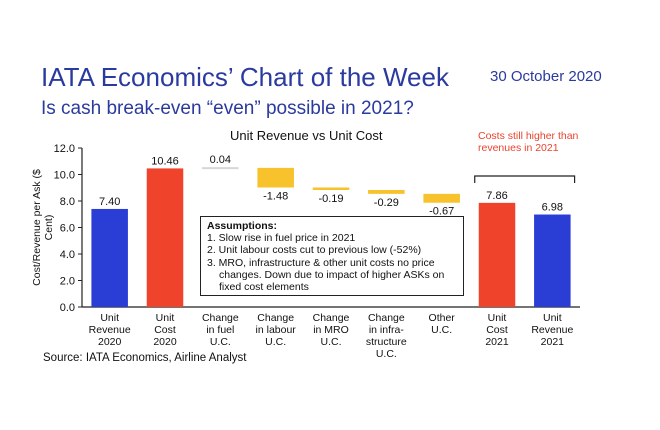 The height and width of the screenshot is (430, 660). Describe the element at coordinates (386, 342) in the screenshot. I see `x-tick-label: structure` at that location.